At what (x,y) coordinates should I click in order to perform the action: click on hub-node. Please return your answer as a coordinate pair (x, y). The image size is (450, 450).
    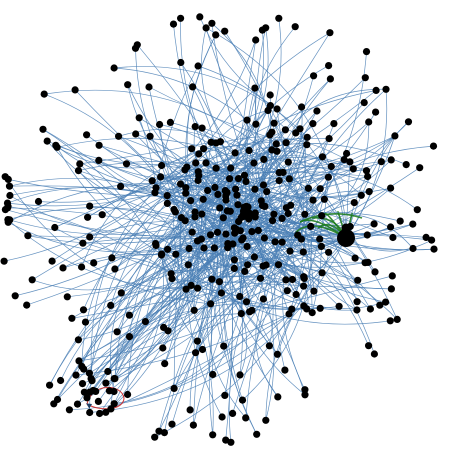
    Looking at the image, I should click on (346, 238).